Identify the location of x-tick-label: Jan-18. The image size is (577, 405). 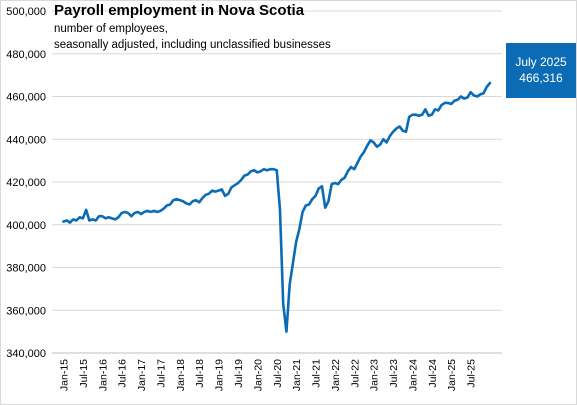
(181, 375).